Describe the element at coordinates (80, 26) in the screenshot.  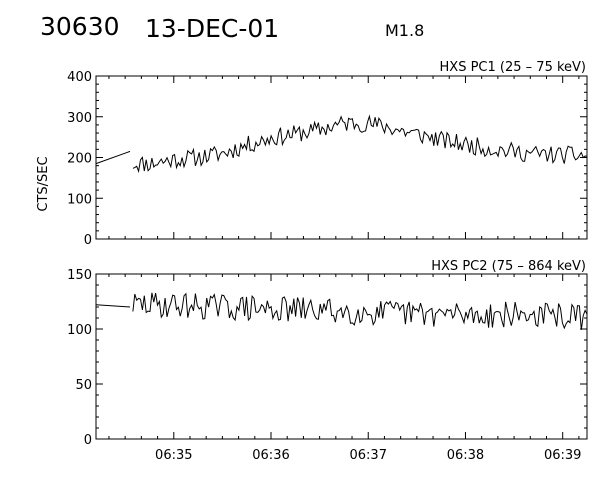
I see `event-number: 30630` at that location.